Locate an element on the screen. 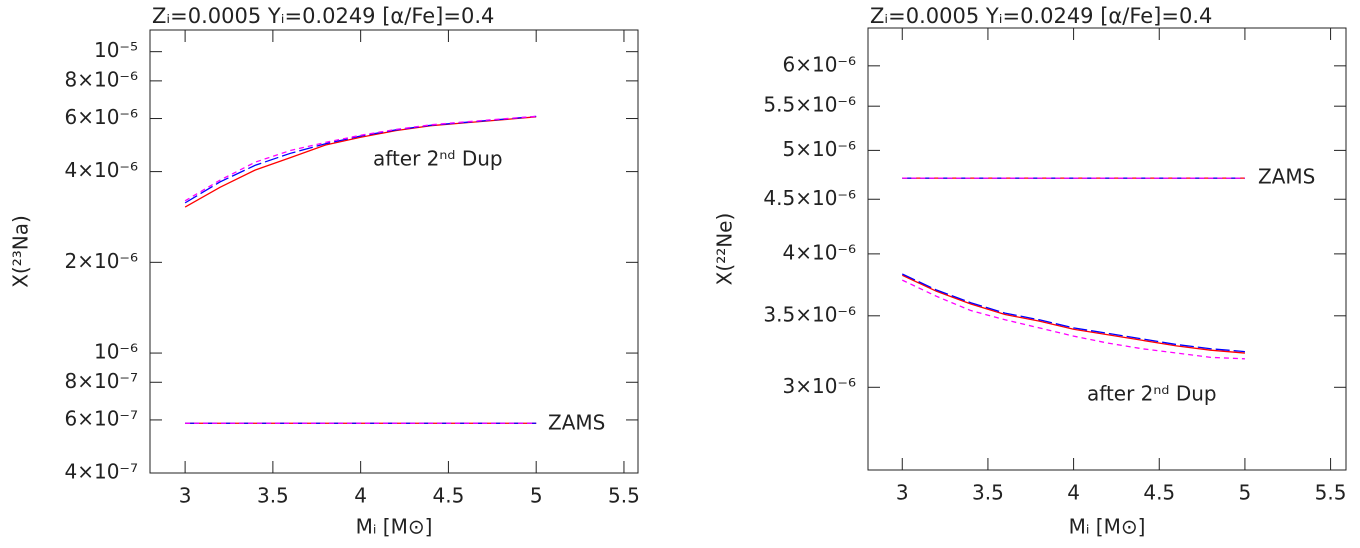 Image resolution: width=1360 pixels, height=548 pixels. y-tick-label: 10⁻⁶ is located at coordinates (116, 352).